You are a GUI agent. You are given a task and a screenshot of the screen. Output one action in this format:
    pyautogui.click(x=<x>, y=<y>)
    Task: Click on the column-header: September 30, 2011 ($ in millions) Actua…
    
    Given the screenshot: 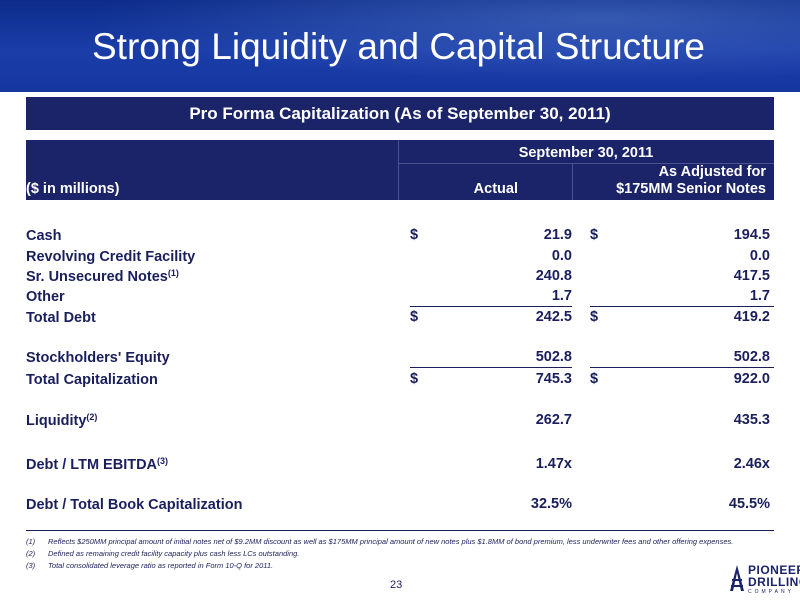 What is the action you would take?
    pyautogui.click(x=400, y=170)
    